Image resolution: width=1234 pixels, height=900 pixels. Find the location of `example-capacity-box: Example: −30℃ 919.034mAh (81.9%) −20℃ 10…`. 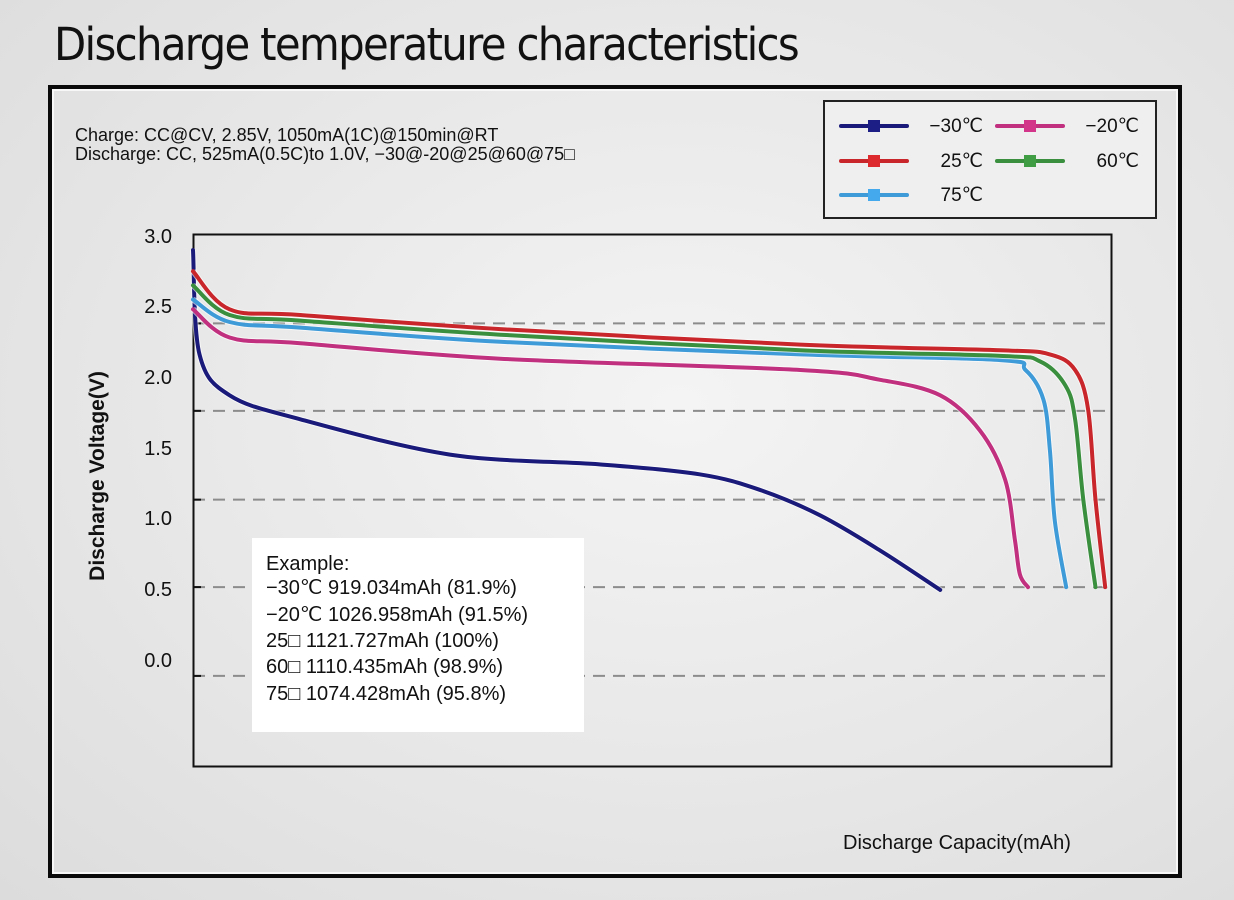

example-capacity-box: Example: −30℃ 919.034mAh (81.9%) −20℃ 10… is located at coordinates (418, 635).